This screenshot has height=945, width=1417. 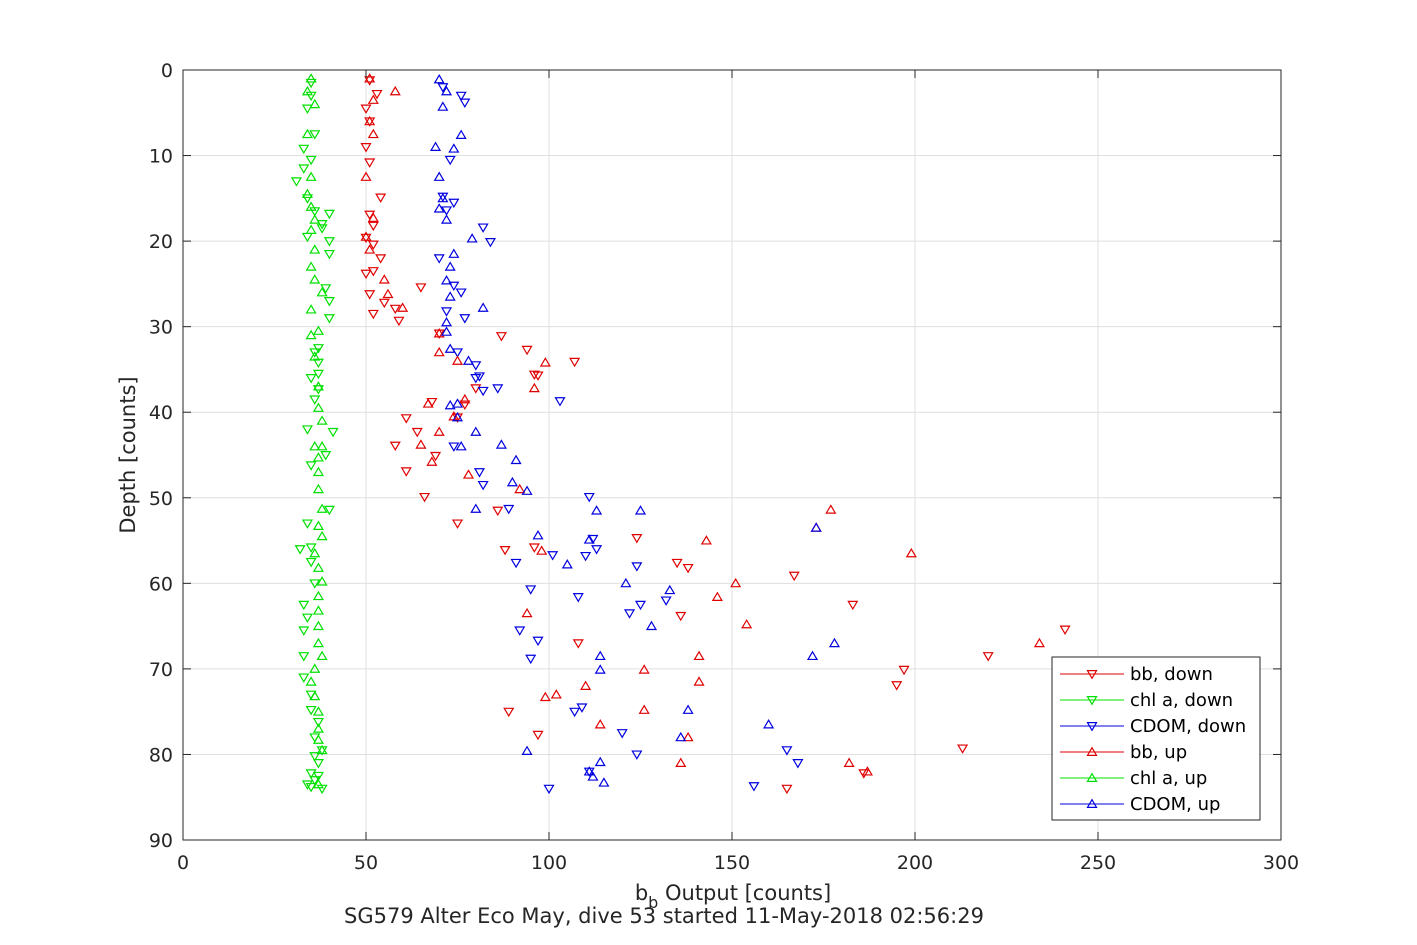 What do you see at coordinates (1156, 738) in the screenshot?
I see `legend-box` at bounding box center [1156, 738].